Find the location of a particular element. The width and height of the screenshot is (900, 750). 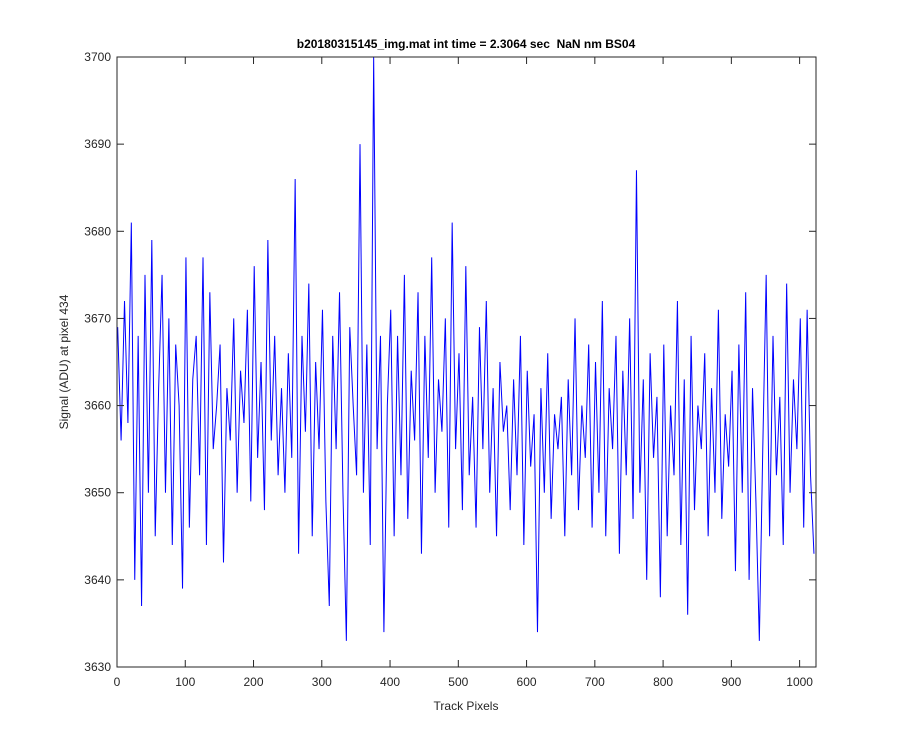

x-tick-label: 1000 is located at coordinates (799, 682).